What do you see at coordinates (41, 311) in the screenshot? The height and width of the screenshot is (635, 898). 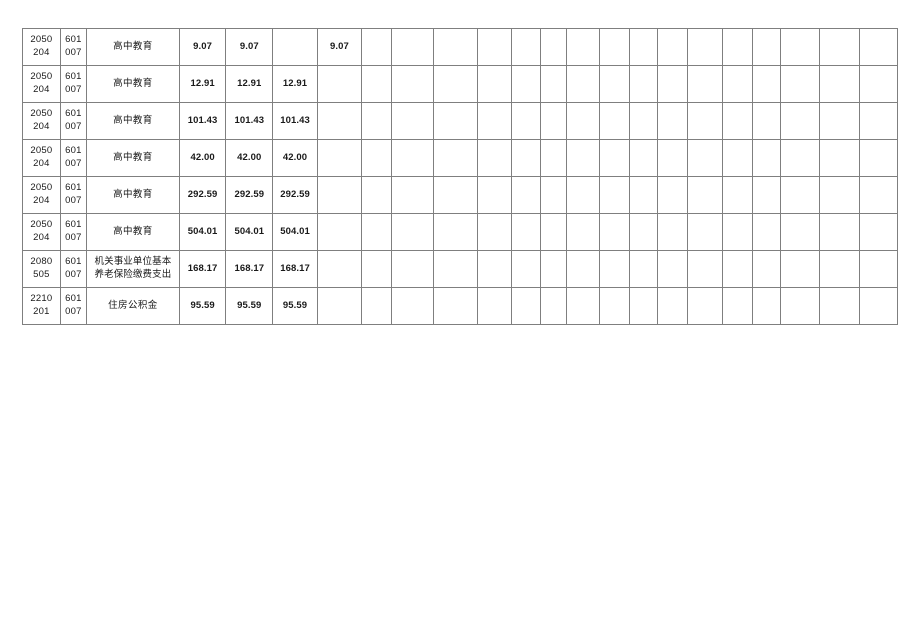 I see `function-code-line-2: 201` at bounding box center [41, 311].